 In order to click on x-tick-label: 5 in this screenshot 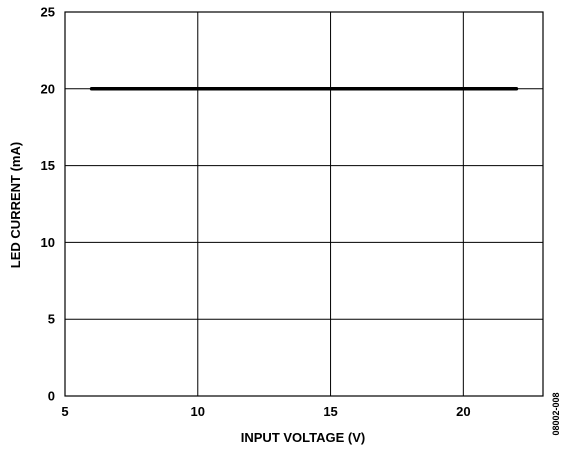, I will do `click(64, 411)`.